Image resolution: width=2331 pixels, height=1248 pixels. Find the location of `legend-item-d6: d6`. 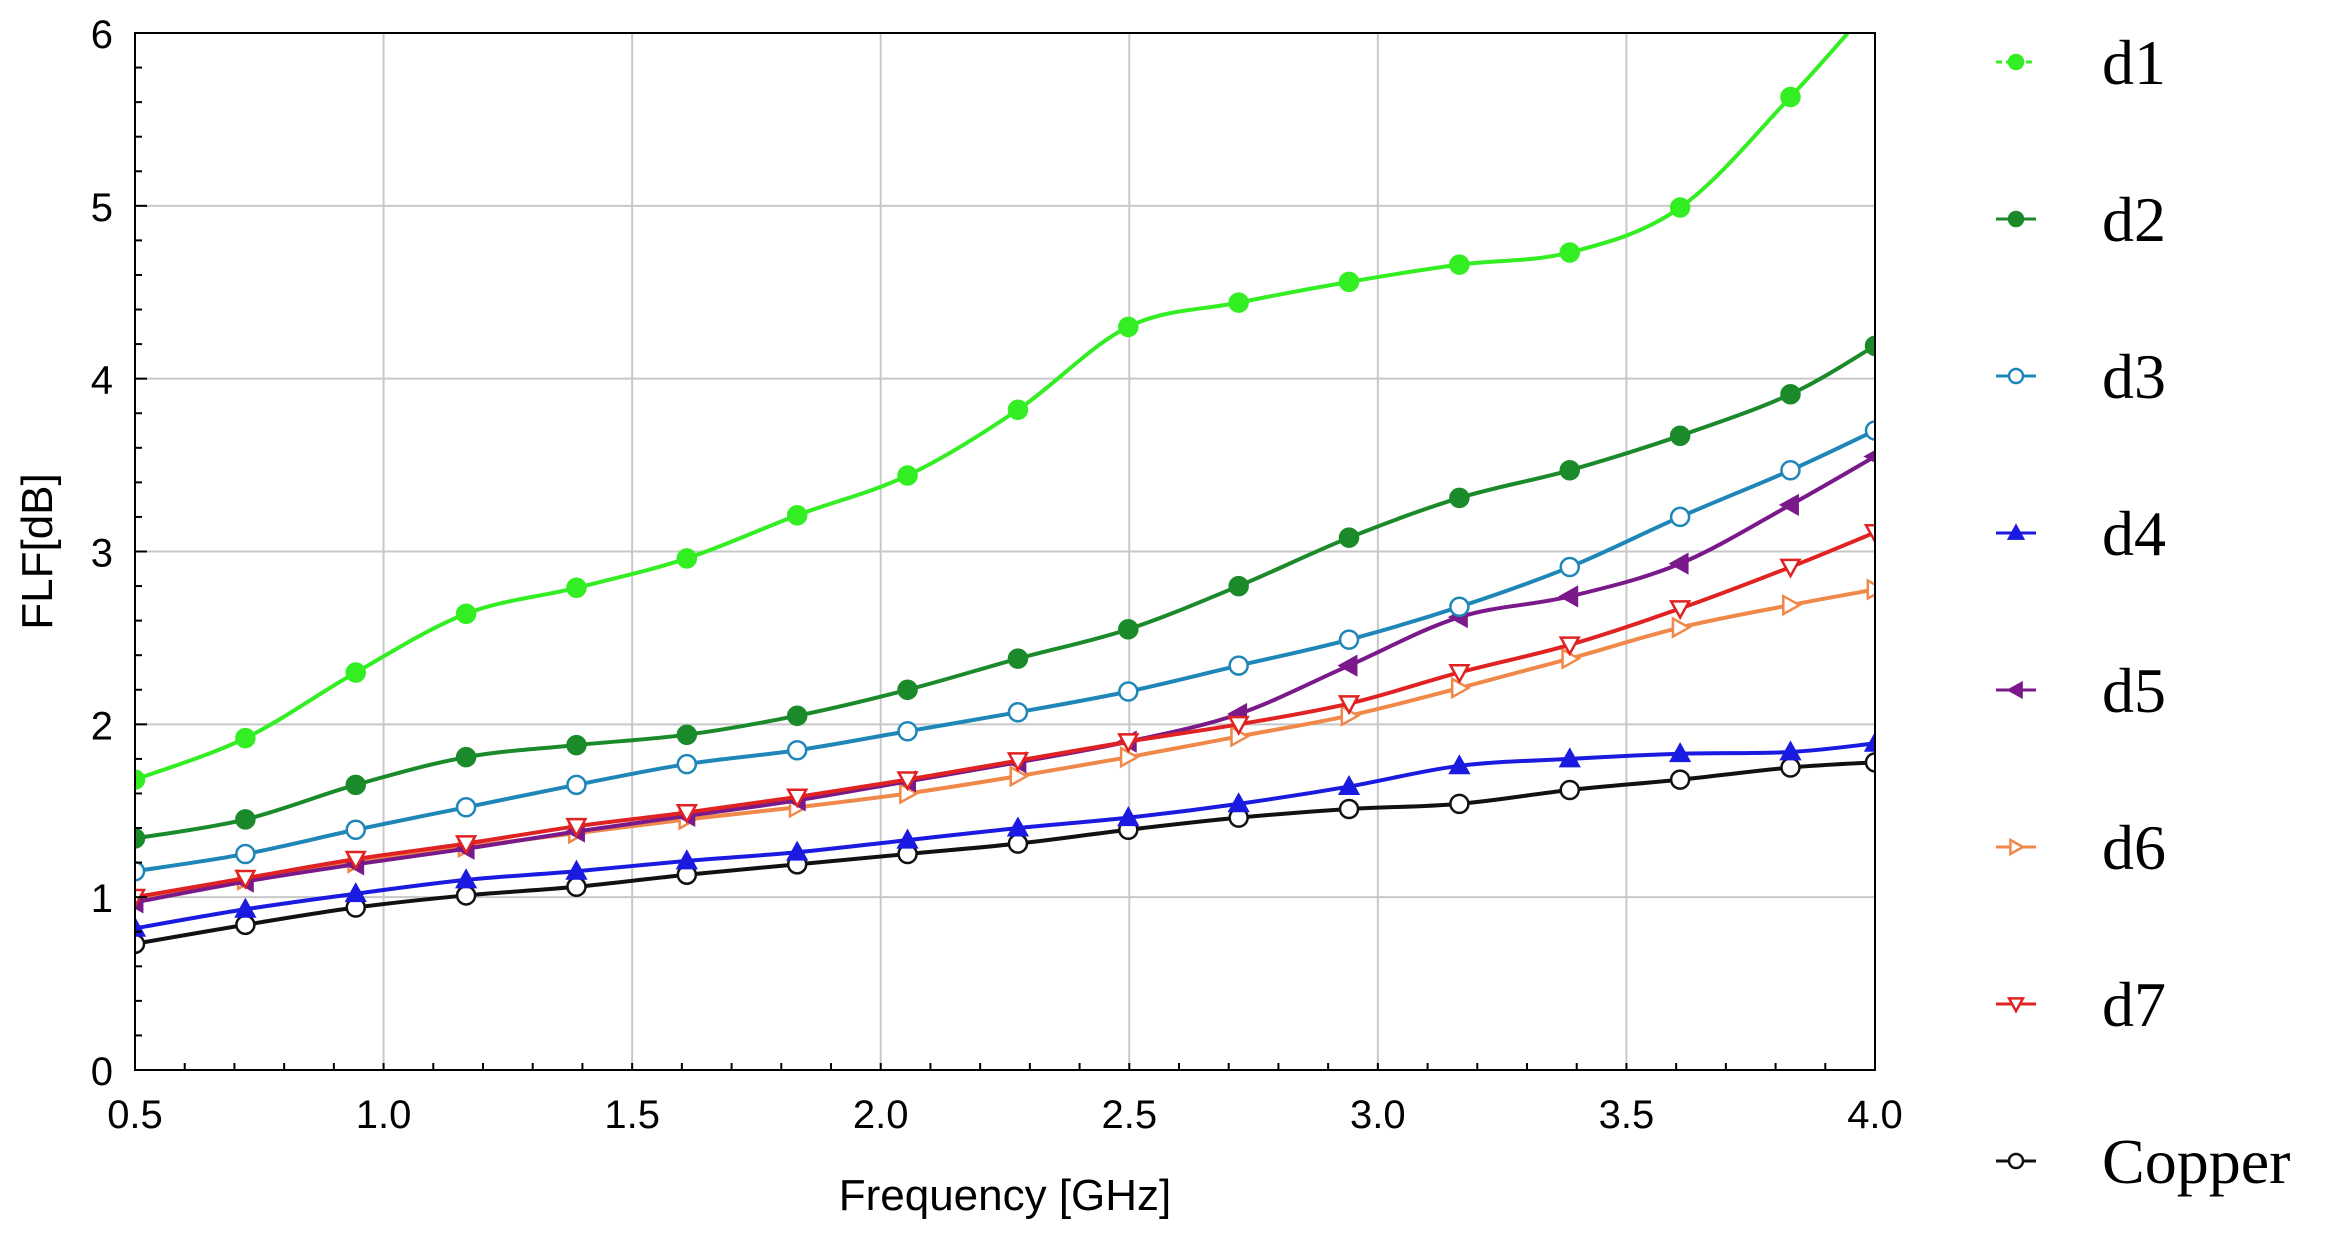

legend-item-d6: d6 is located at coordinates (2081, 847).